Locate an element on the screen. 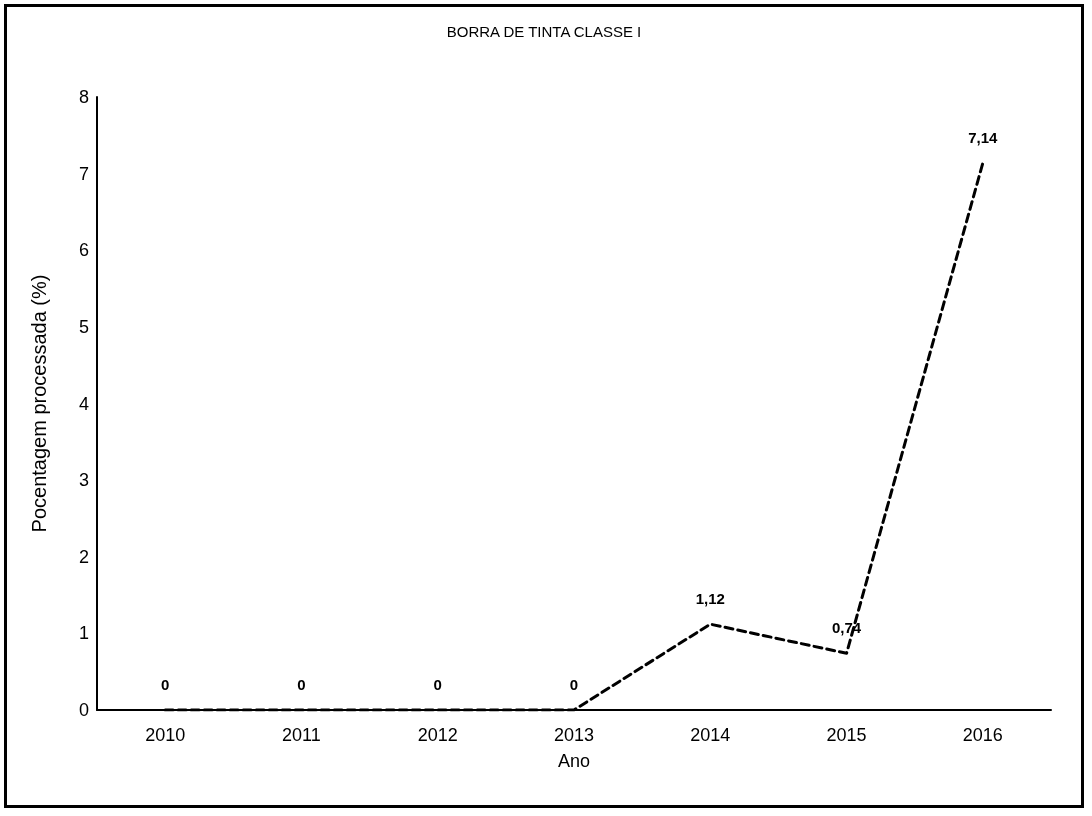 The image size is (1092, 816). y-tick-label: 0 is located at coordinates (83, 710).